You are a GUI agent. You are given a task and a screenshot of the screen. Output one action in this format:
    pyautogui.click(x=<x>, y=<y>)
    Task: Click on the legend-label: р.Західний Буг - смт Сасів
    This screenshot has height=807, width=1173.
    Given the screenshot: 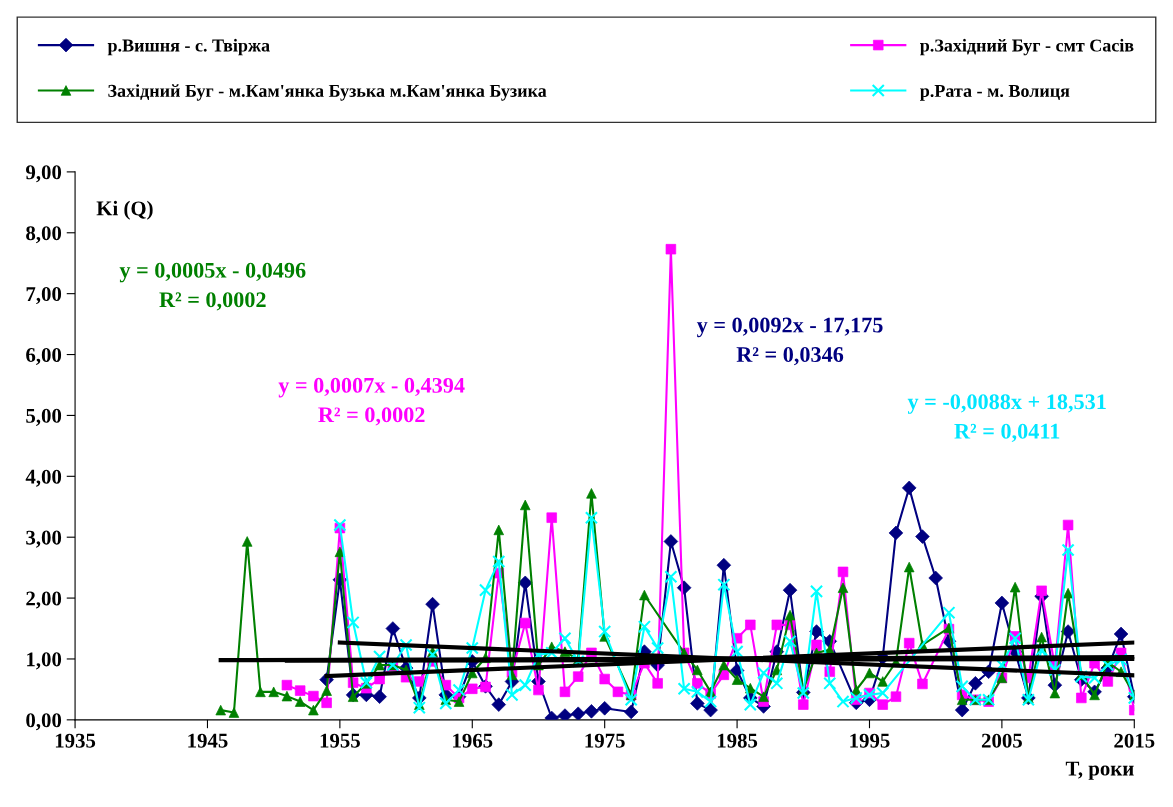 What is the action you would take?
    pyautogui.click(x=1027, y=47)
    